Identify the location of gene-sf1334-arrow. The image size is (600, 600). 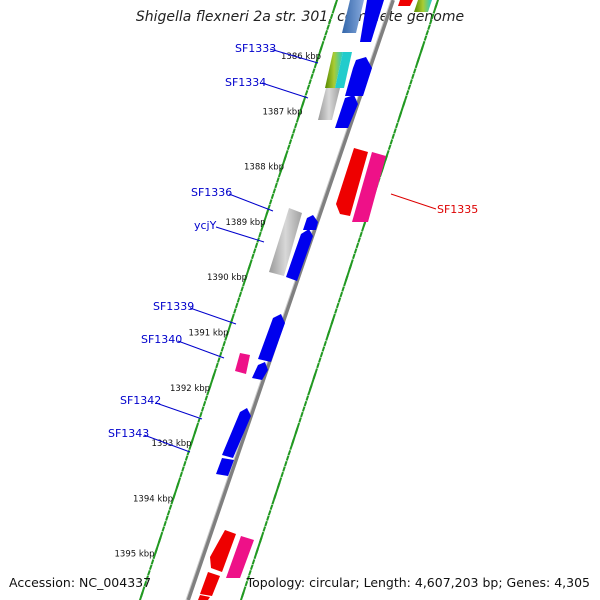
(346, 111).